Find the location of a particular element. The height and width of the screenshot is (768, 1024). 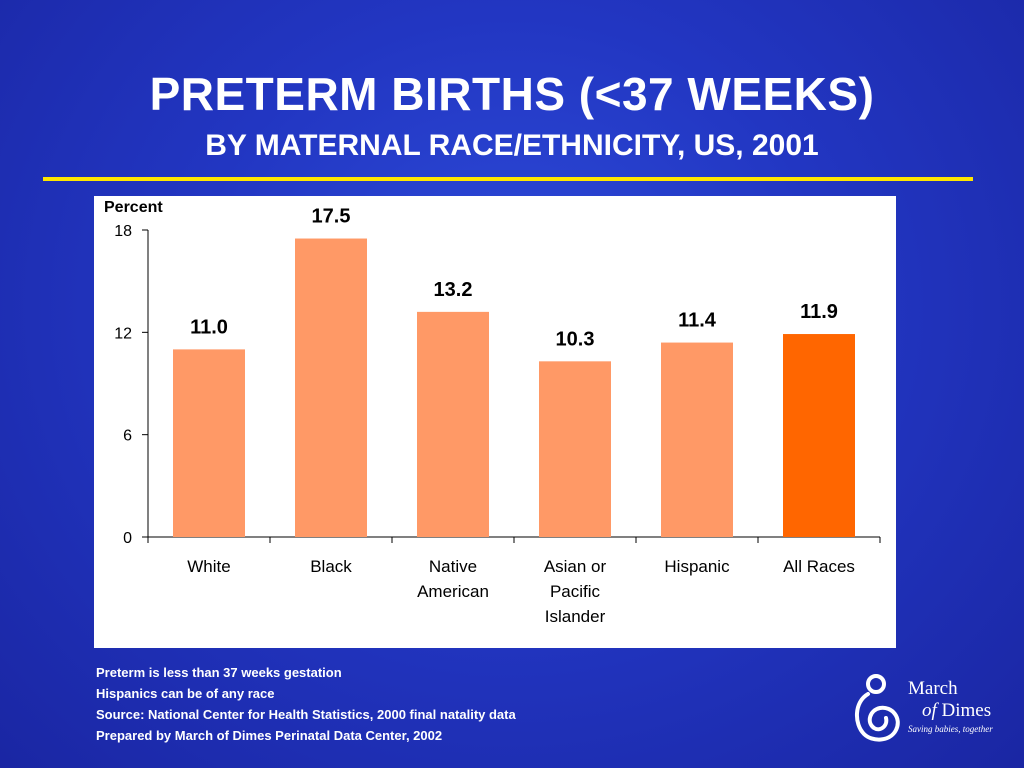

y-tick-label: 12 is located at coordinates (123, 333).